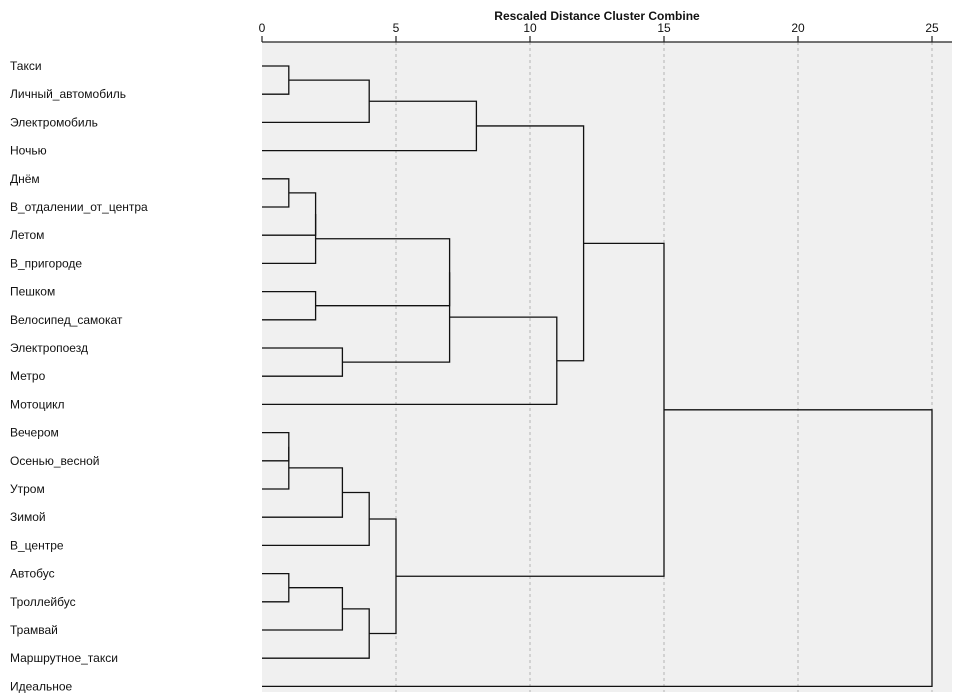  I want to click on case-label: Пешком, so click(32, 292).